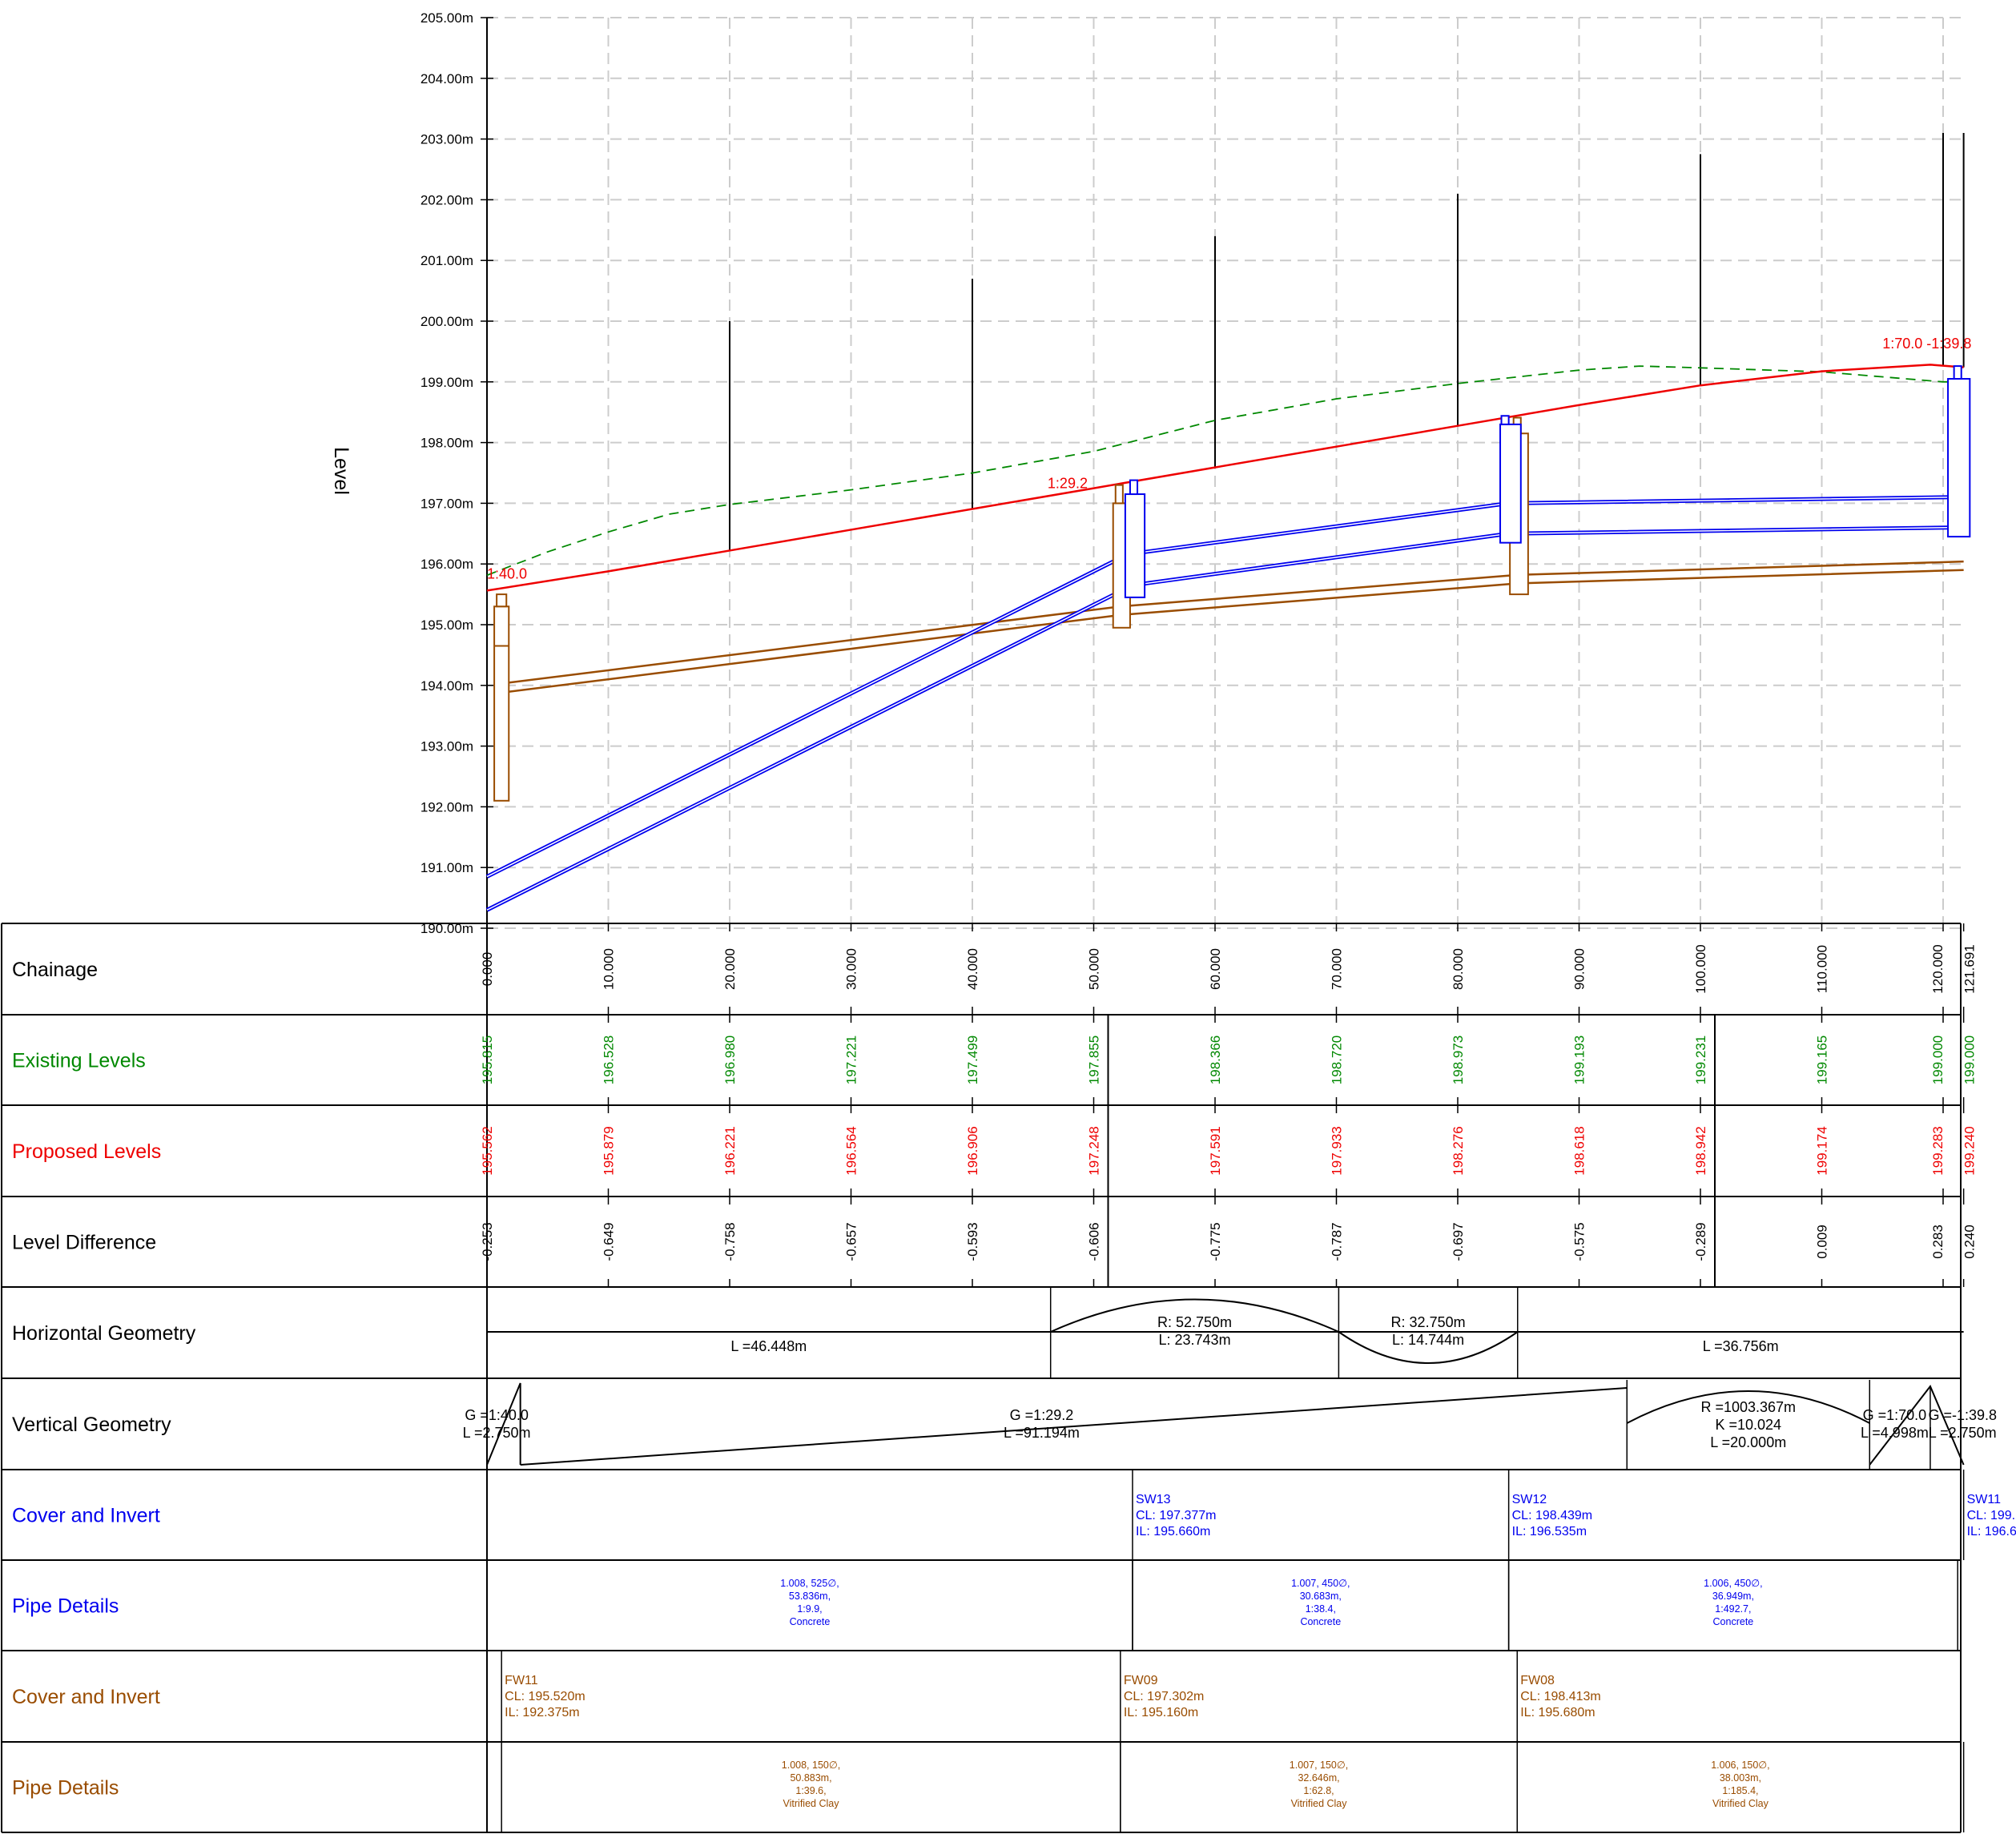 Image resolution: width=2016 pixels, height=1834 pixels. Describe the element at coordinates (1215, 1241) in the screenshot. I see `difference-value: -0.775` at that location.